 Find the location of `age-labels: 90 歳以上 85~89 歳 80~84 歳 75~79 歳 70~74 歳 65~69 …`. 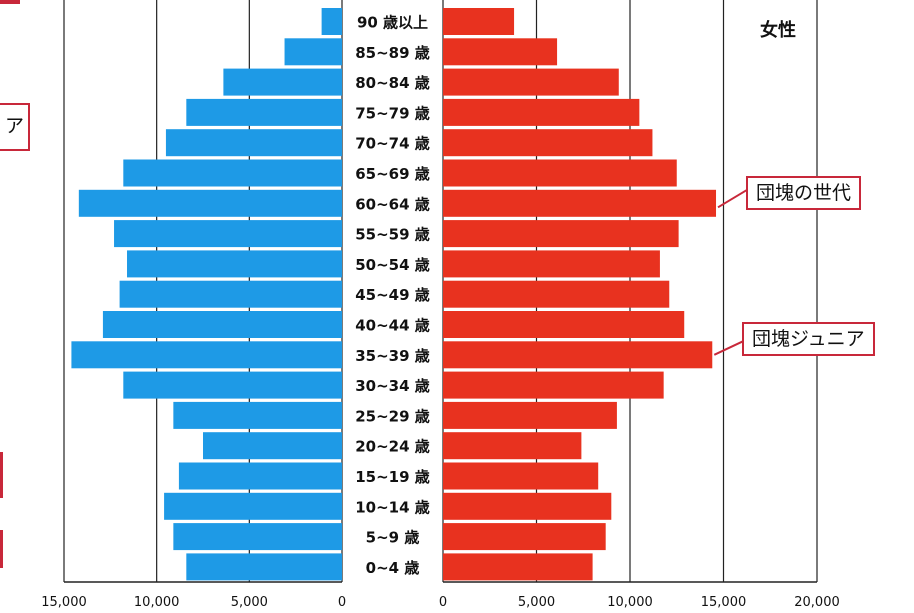

age-labels: 90 歳以上 85~89 歳 80~84 歳 75~79 歳 70~74 歳 65~69 … is located at coordinates (392, 295).